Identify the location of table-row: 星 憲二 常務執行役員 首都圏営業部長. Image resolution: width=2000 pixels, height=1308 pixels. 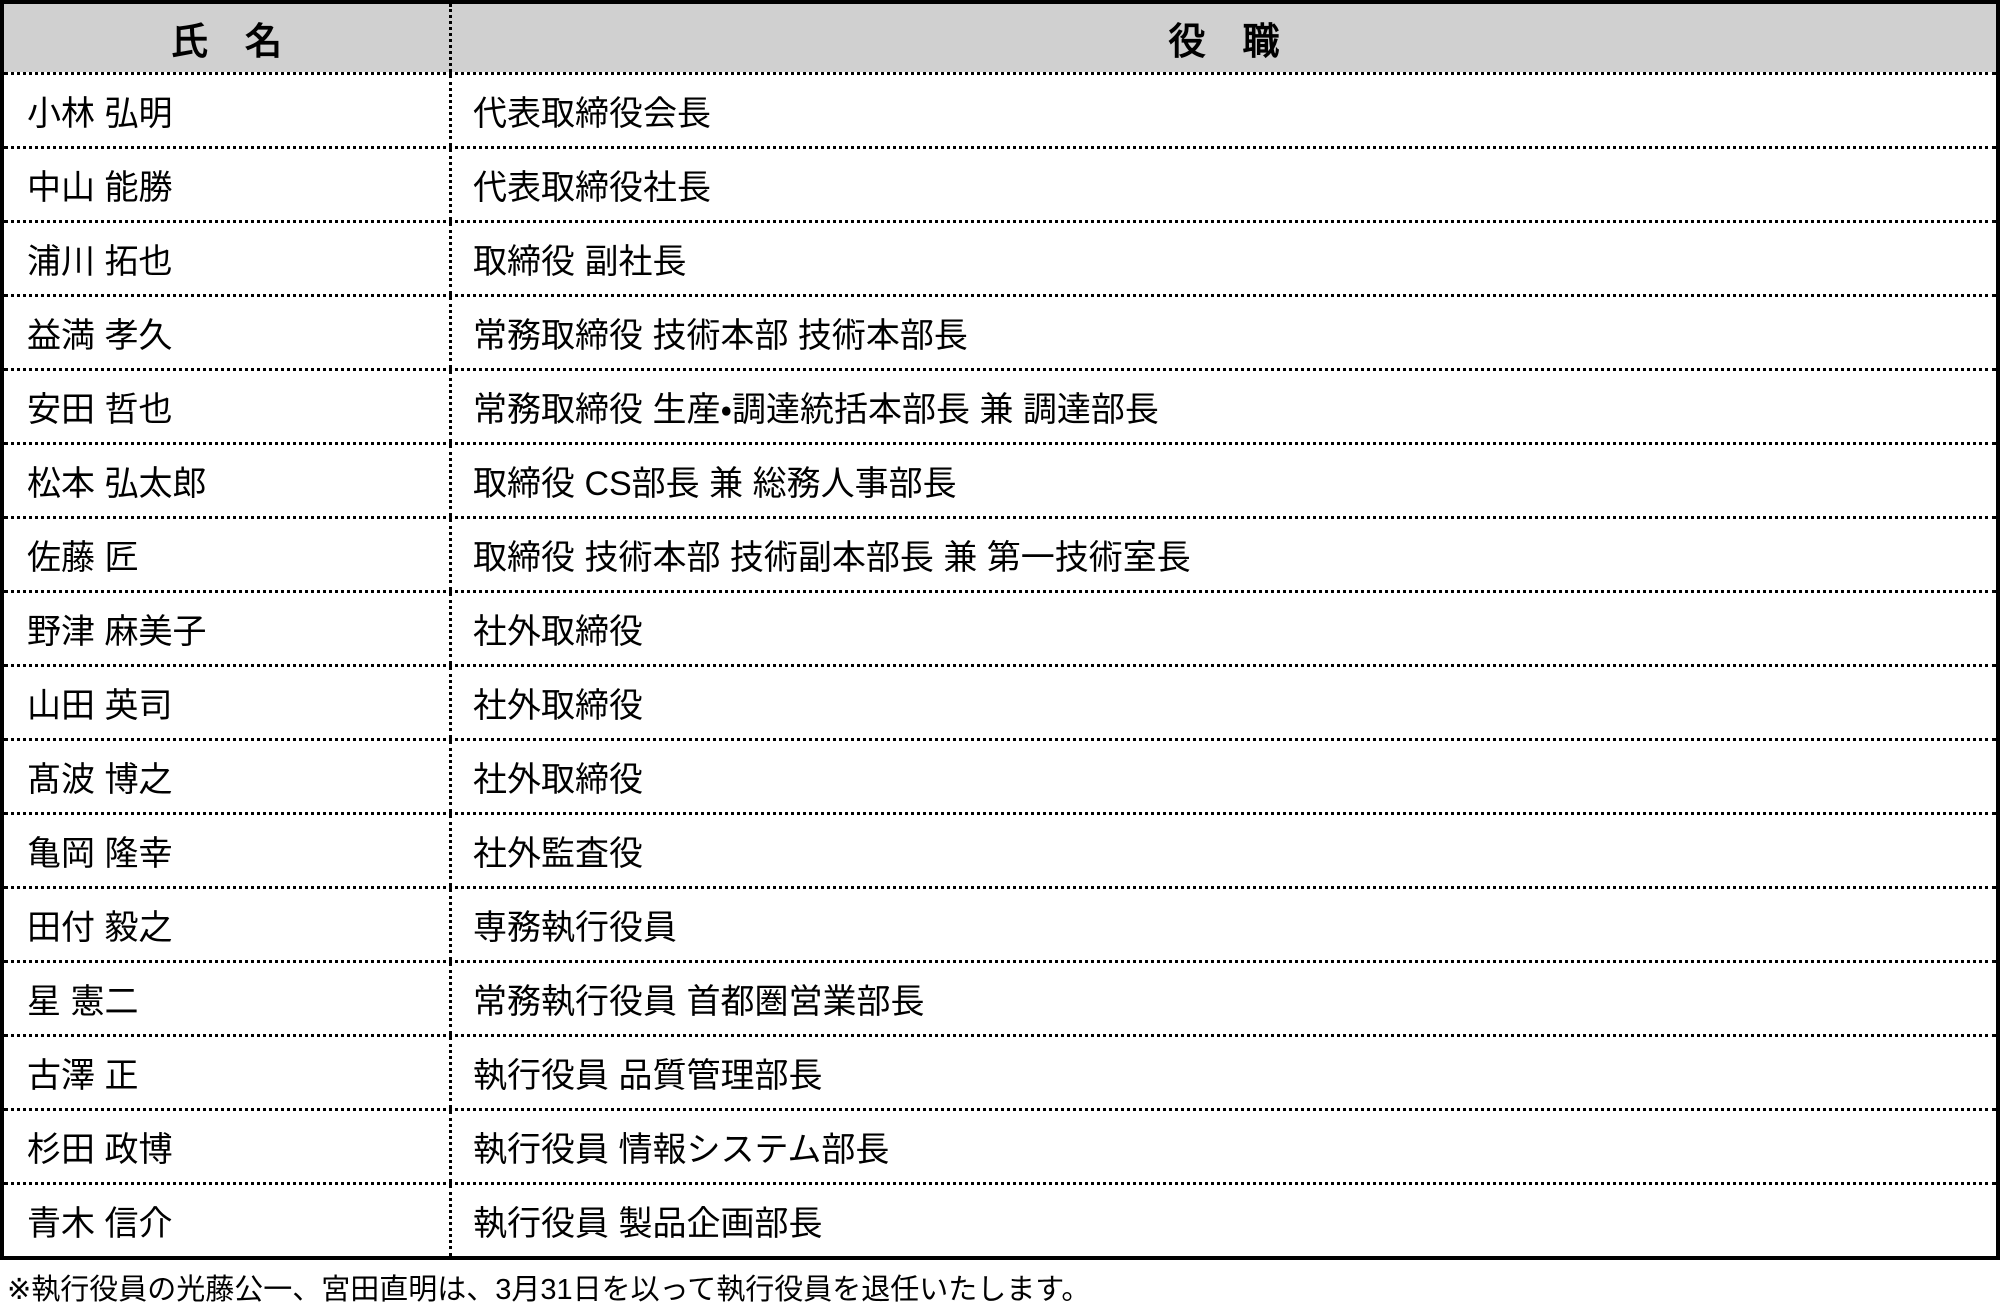
(1000, 997).